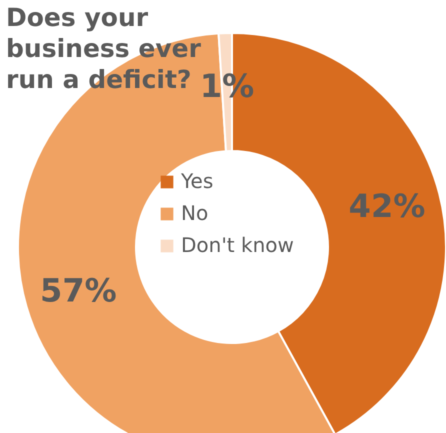  I want to click on data-label: 42%, so click(387, 206).